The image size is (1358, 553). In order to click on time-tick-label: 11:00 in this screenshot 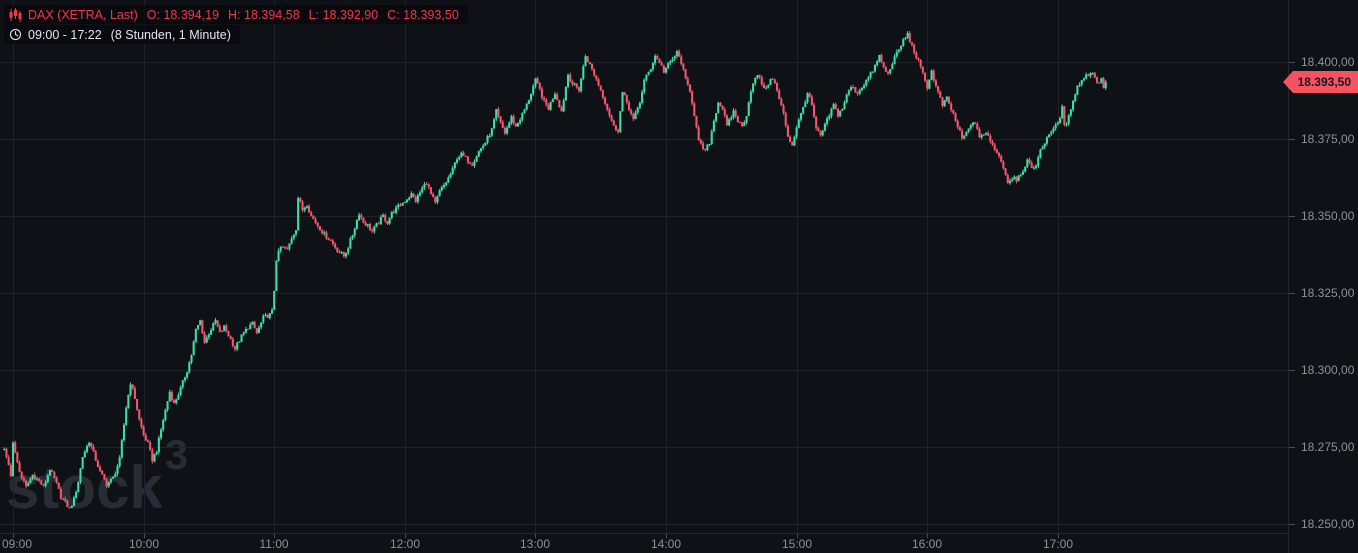, I will do `click(274, 544)`.